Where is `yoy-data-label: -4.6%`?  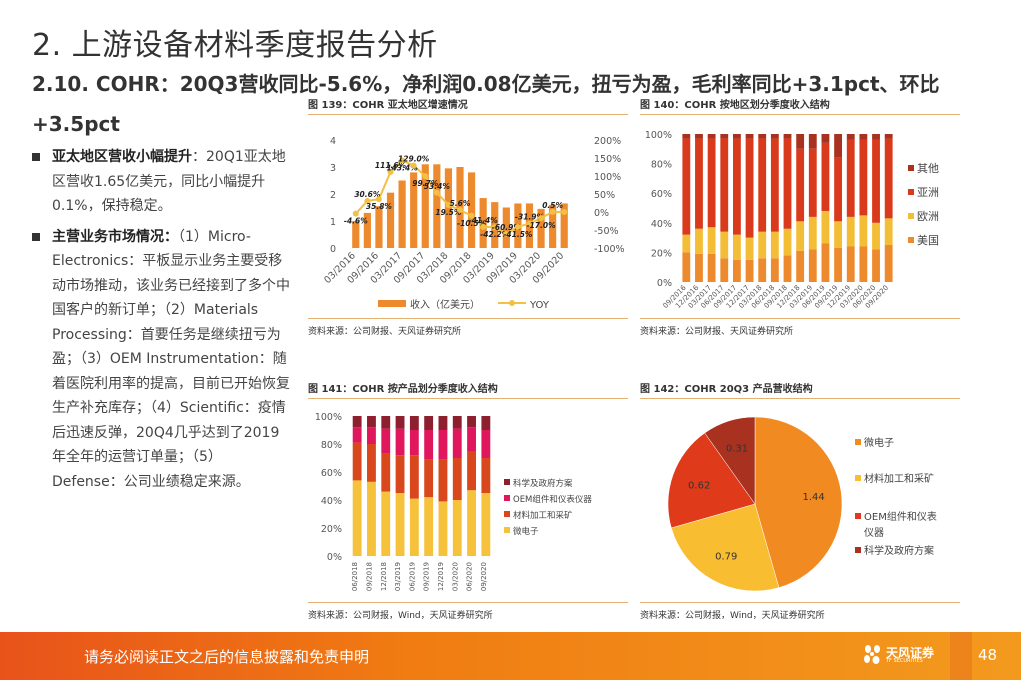 yoy-data-label: -4.6% is located at coordinates (356, 221).